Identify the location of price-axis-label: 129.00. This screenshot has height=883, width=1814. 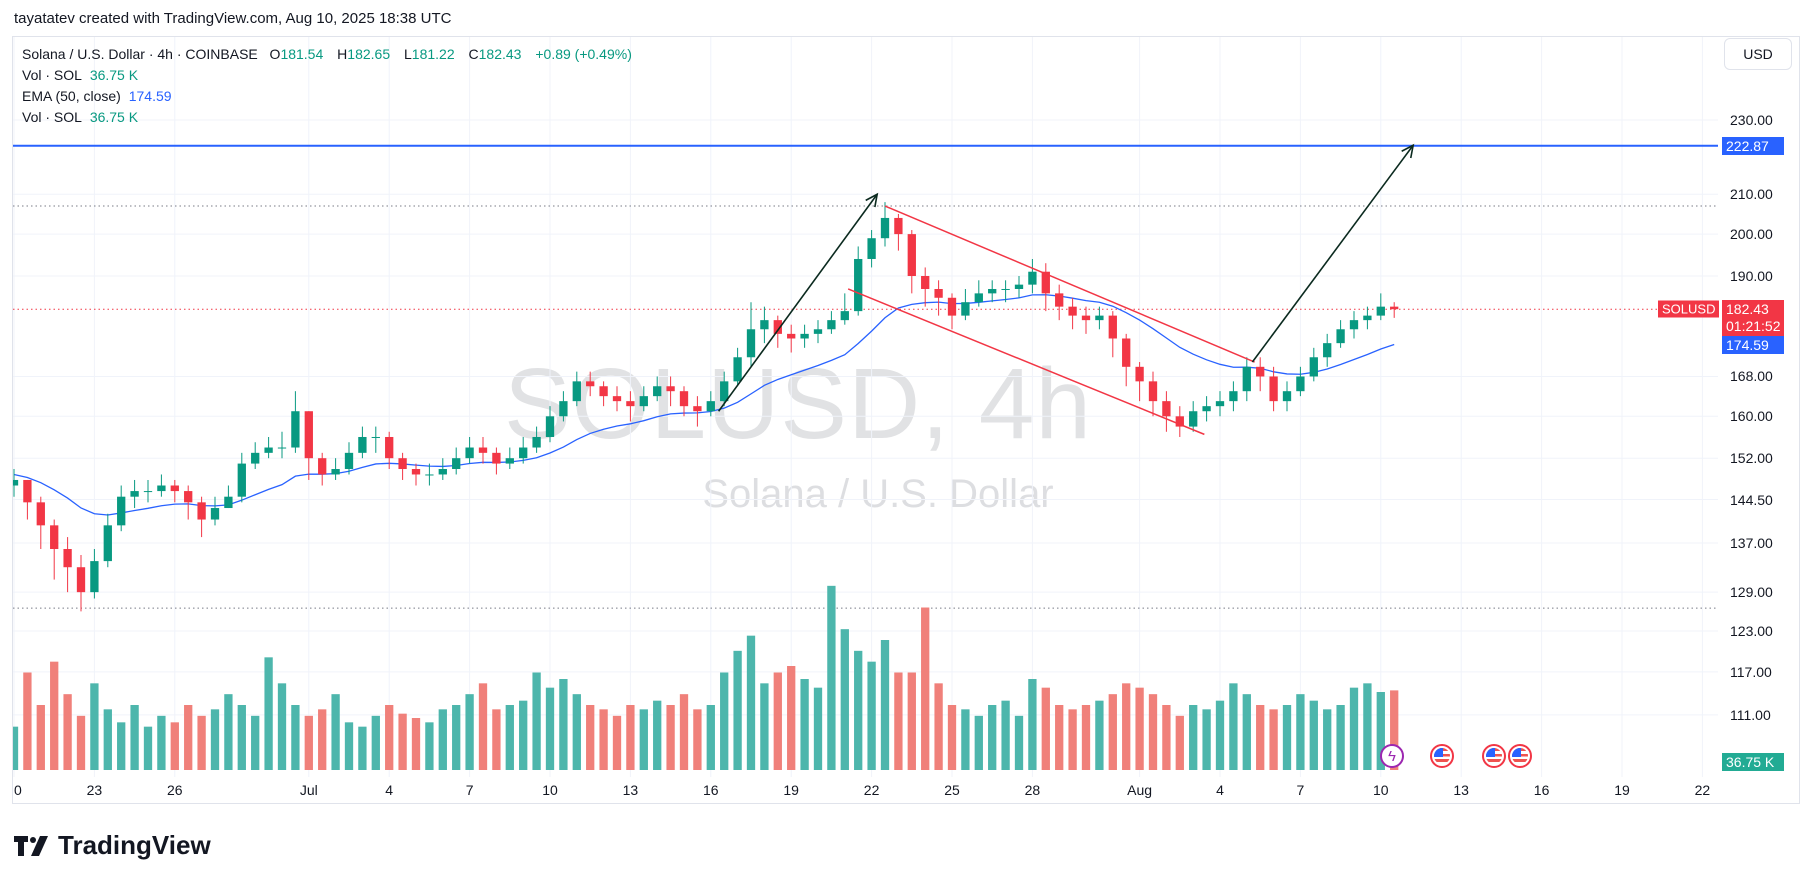
(1751, 592).